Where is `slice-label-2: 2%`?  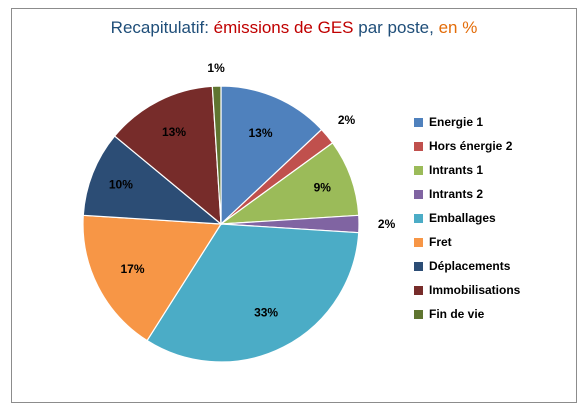
slice-label-2: 2% is located at coordinates (347, 120).